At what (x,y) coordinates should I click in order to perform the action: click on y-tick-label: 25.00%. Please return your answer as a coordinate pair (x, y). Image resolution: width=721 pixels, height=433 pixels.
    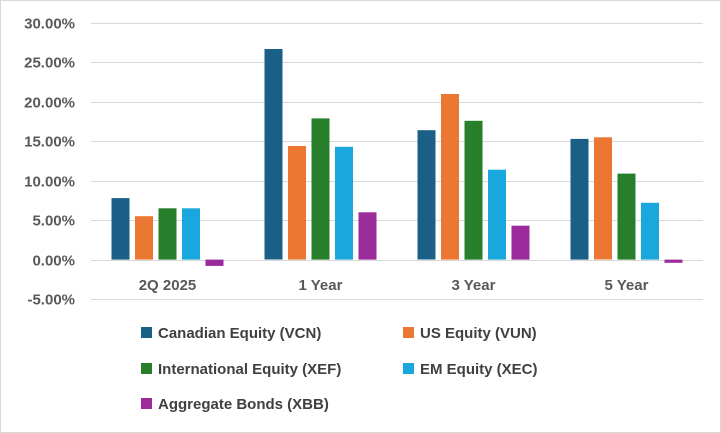
    Looking at the image, I should click on (49, 63).